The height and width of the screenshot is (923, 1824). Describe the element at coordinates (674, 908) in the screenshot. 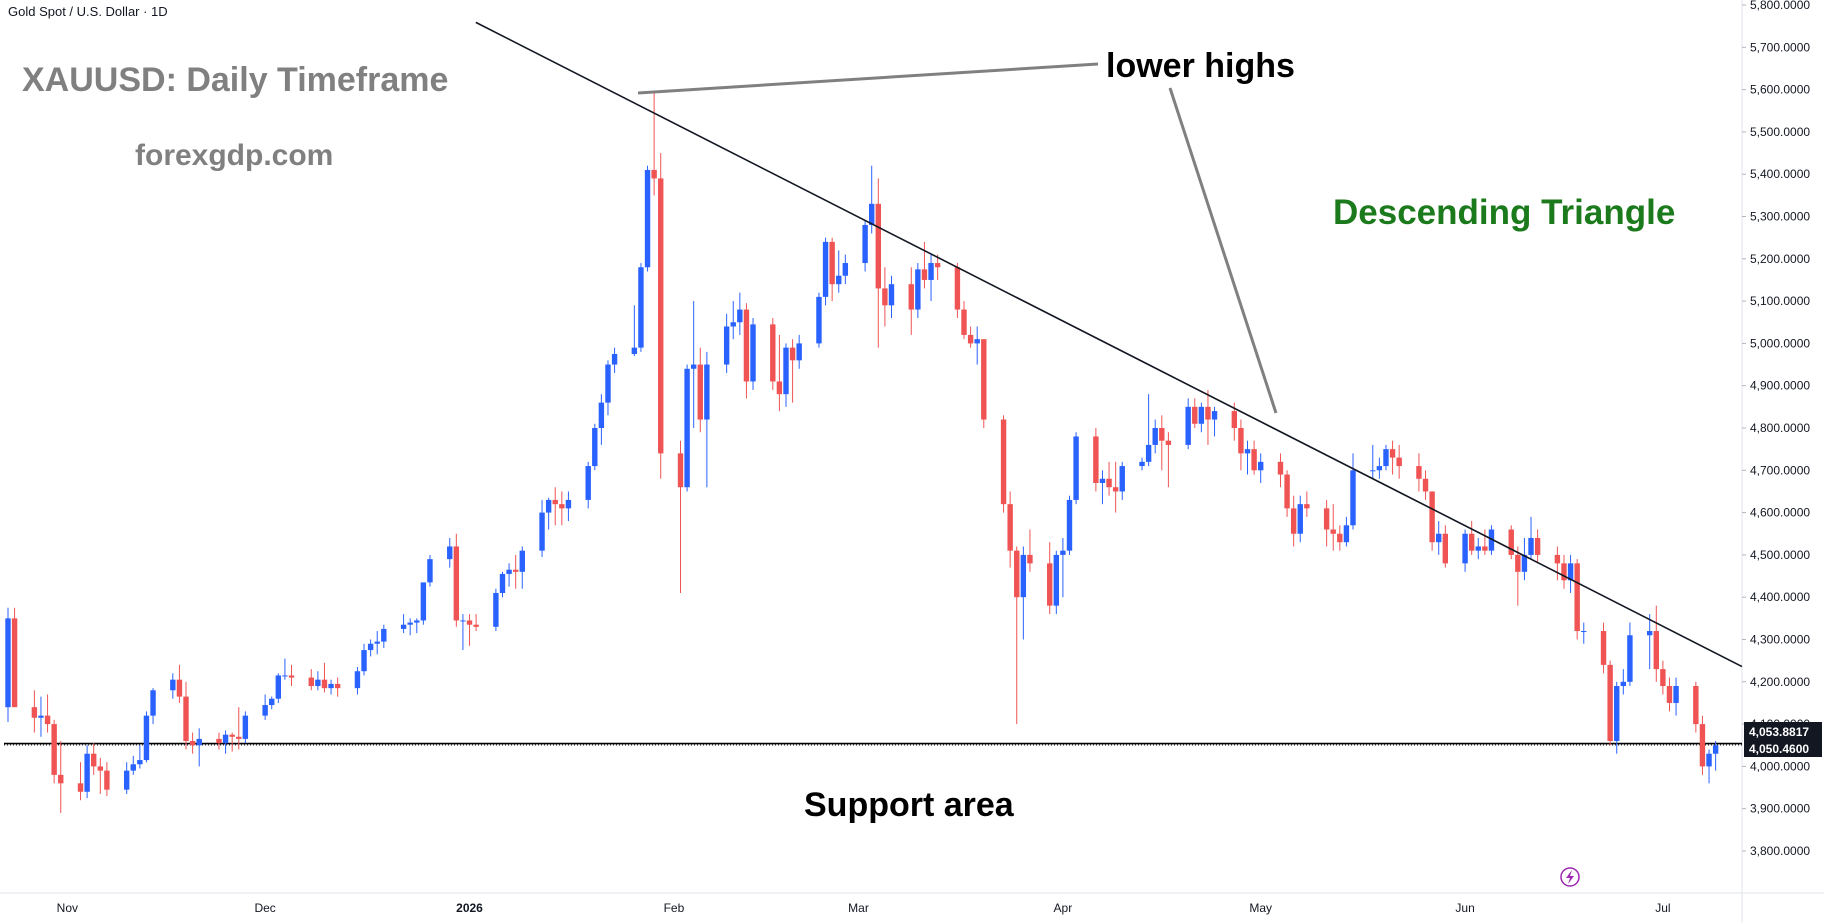

I see `time-tick-label: Feb` at that location.